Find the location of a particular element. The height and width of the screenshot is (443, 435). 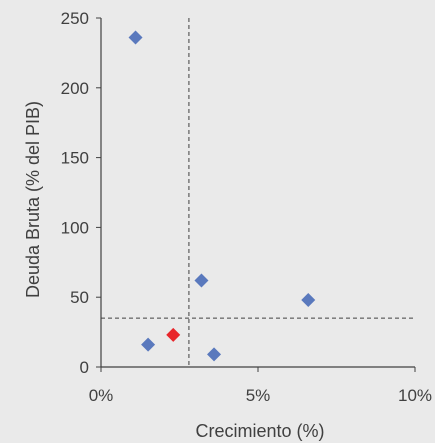

y-tick-label: 0 is located at coordinates (84, 367).